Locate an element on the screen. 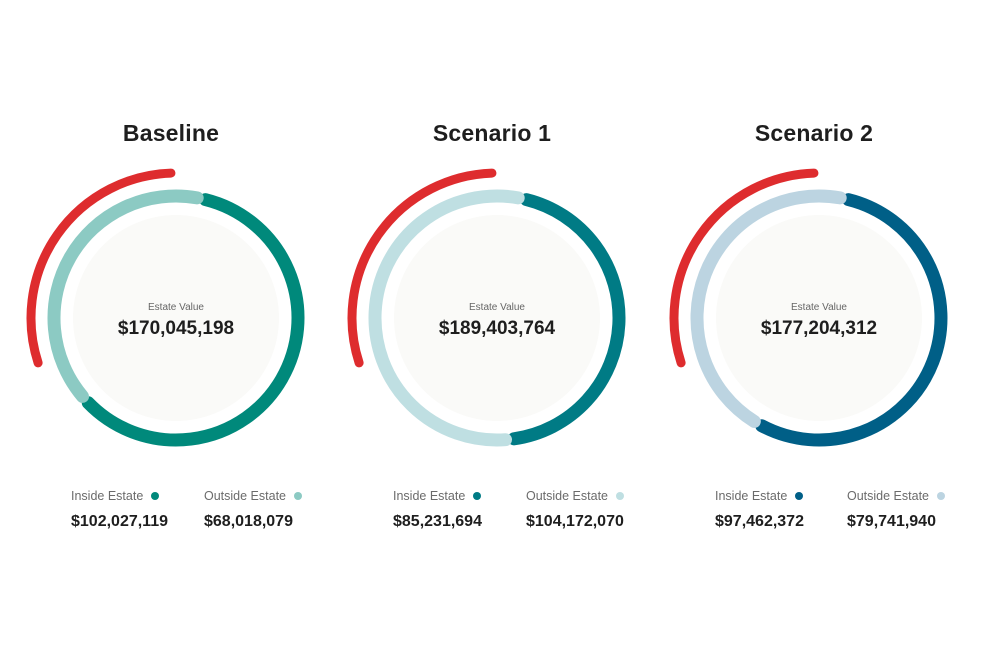  center-value: $170,045,198 is located at coordinates (176, 328).